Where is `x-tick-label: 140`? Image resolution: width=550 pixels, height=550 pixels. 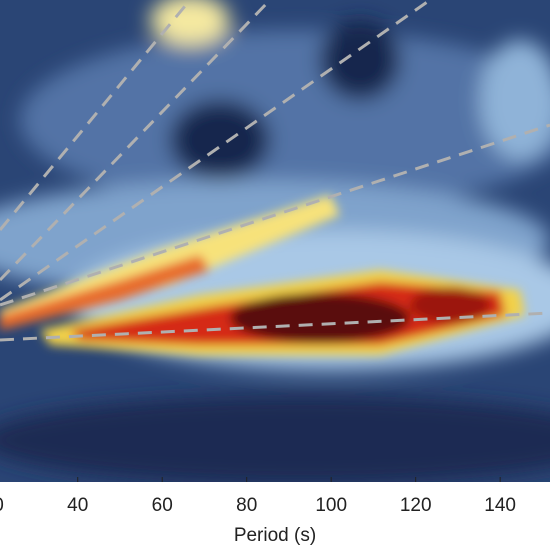
x-tick-label: 140 is located at coordinates (500, 505).